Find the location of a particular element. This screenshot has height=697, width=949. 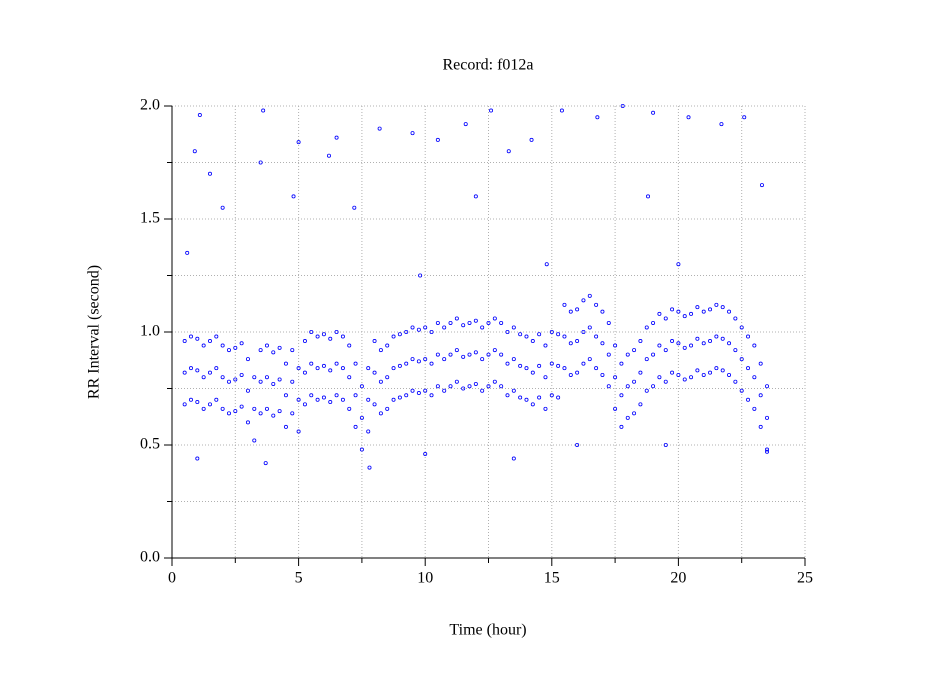

x-tick-label: 5 is located at coordinates (299, 578).